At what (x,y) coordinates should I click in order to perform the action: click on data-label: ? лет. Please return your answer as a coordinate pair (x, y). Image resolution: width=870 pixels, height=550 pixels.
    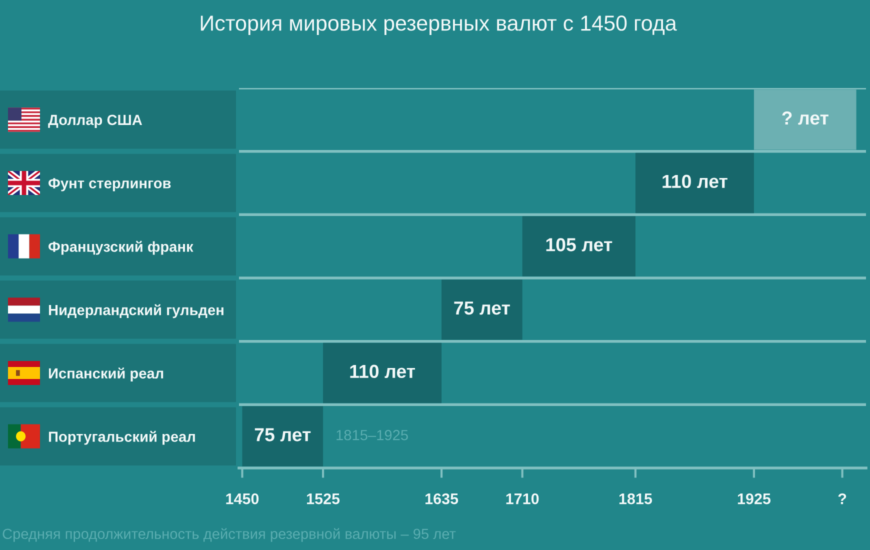
    Looking at the image, I should click on (805, 118).